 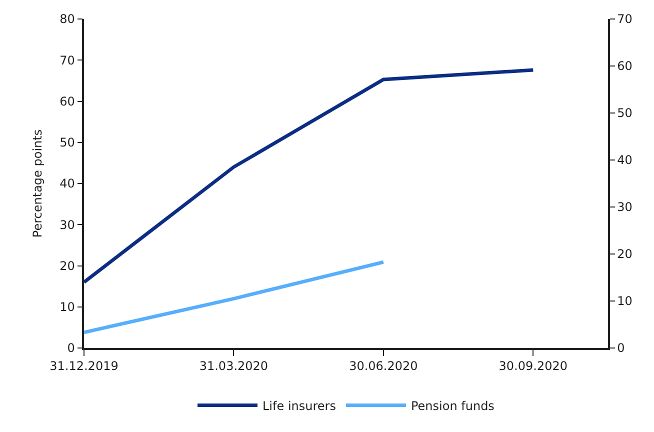 I want to click on y-tick-label: 70, so click(x=67, y=60).